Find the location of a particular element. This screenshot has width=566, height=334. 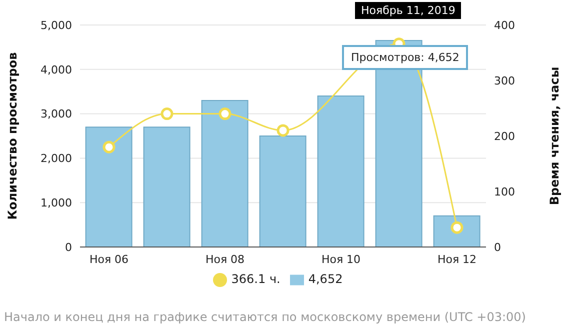

y2-tick-label: 200 is located at coordinates (504, 136).